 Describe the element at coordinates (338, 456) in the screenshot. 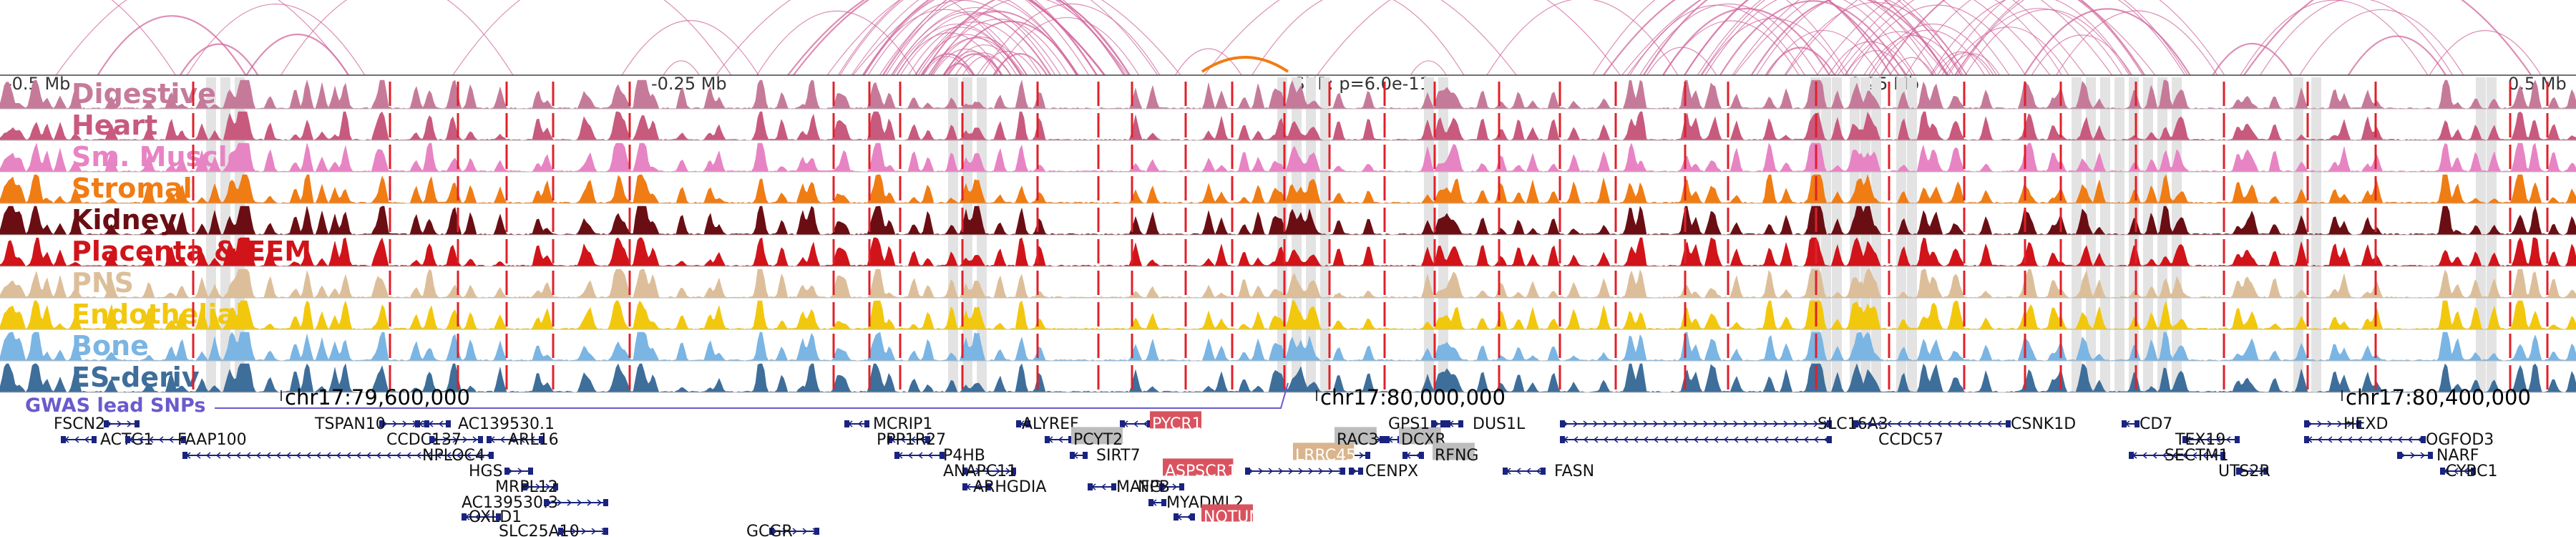

I see `gene-nploc4: NPLOC4` at that location.